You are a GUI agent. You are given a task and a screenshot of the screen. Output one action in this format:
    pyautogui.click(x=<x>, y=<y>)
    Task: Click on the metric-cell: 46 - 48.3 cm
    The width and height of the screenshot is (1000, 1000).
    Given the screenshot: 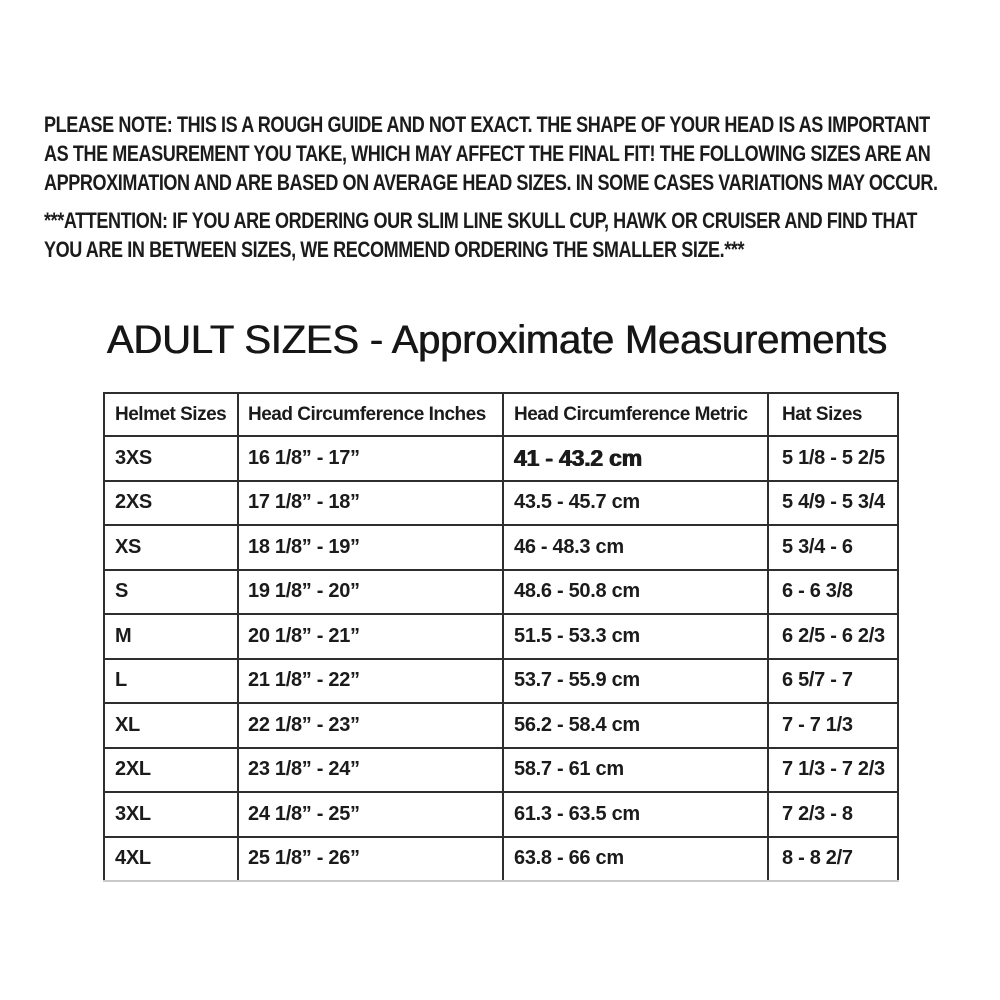 What is the action you would take?
    pyautogui.click(x=635, y=547)
    